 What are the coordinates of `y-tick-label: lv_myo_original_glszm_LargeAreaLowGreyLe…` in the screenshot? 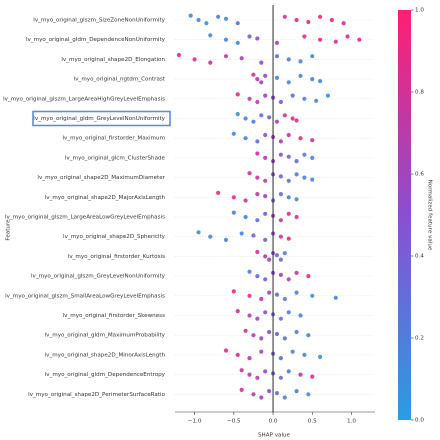 It's located at (85, 218).